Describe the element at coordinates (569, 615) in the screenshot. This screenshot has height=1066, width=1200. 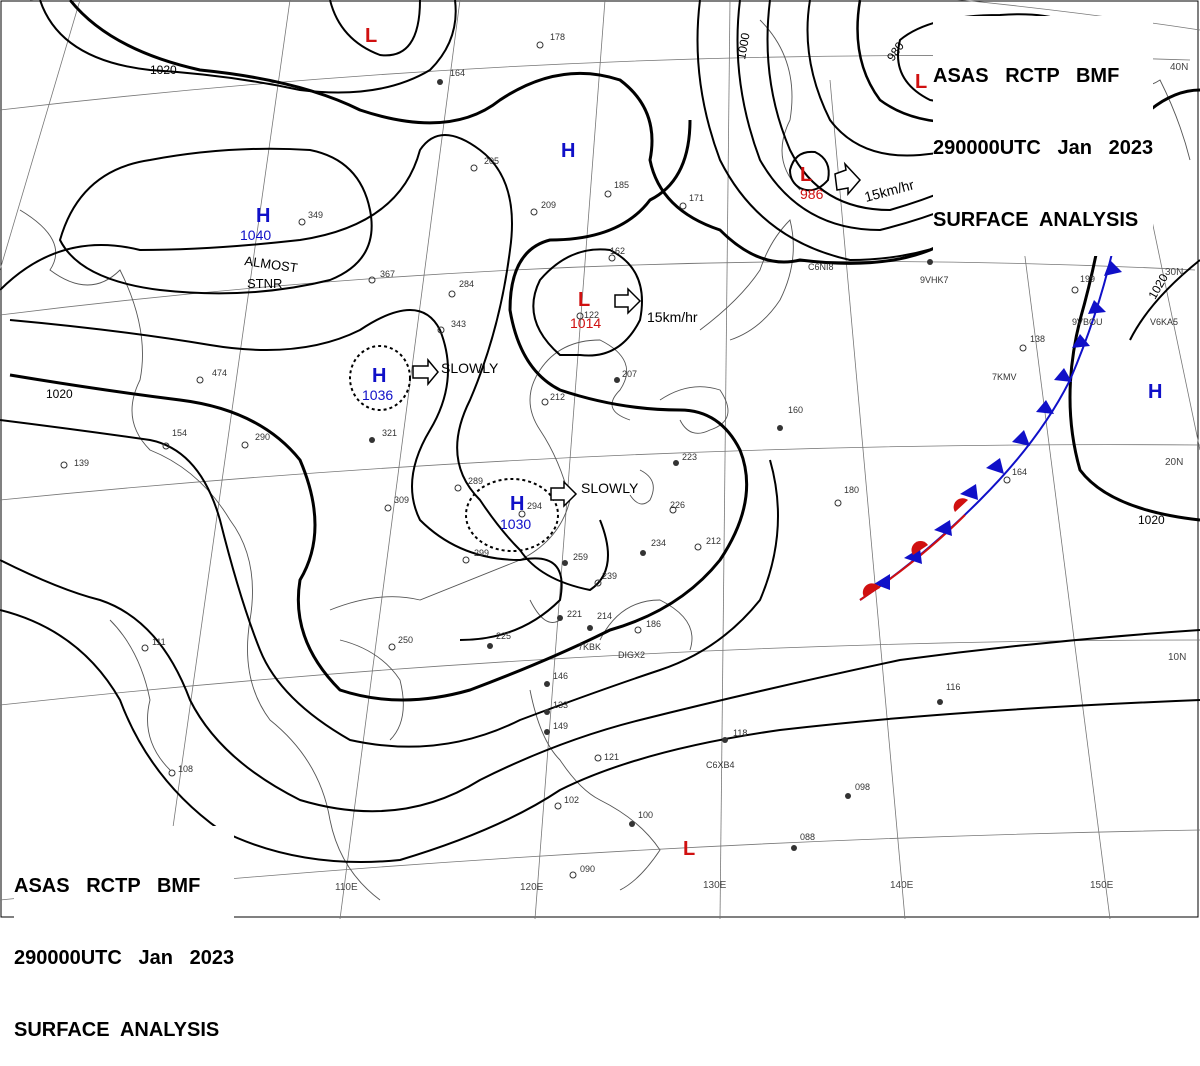
I see `station-plot: 221` at that location.